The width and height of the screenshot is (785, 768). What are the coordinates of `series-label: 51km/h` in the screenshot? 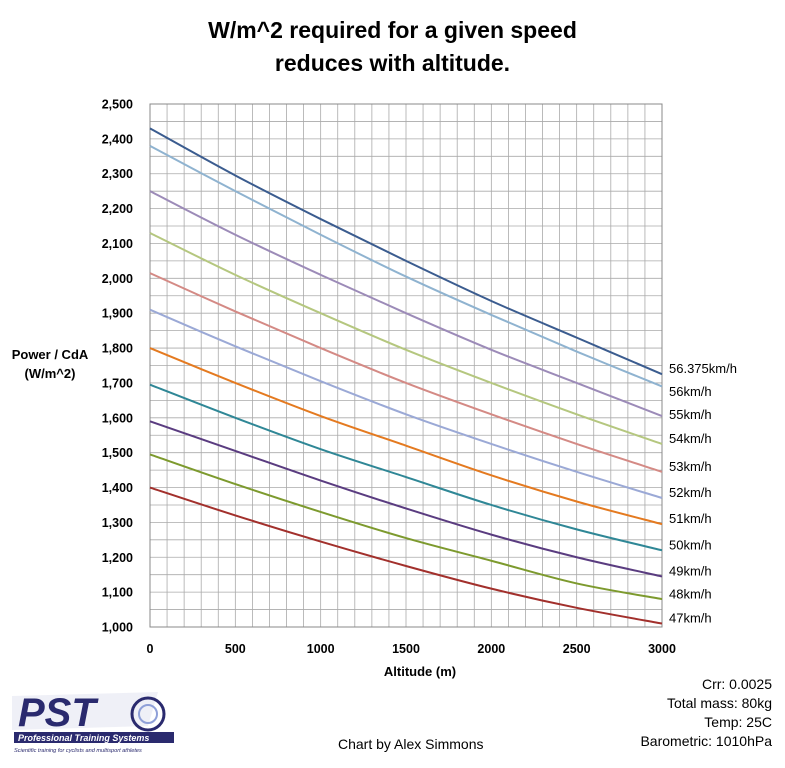 It's located at (690, 518).